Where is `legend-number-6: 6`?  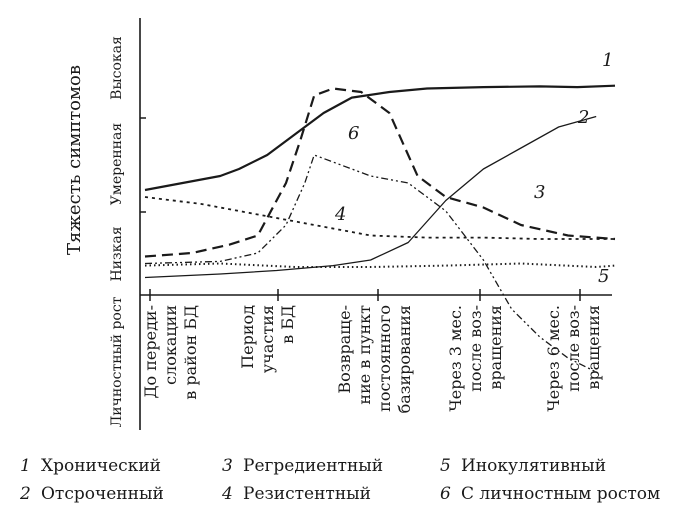
legend-number-6: 6 is located at coordinates (445, 494).